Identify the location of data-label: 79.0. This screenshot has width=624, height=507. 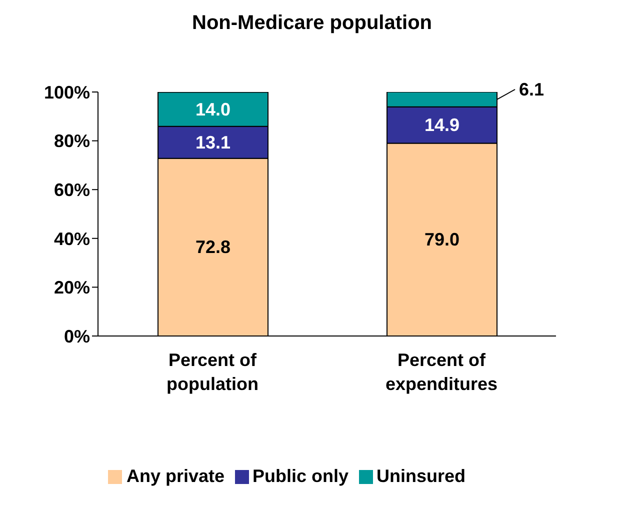
(442, 240).